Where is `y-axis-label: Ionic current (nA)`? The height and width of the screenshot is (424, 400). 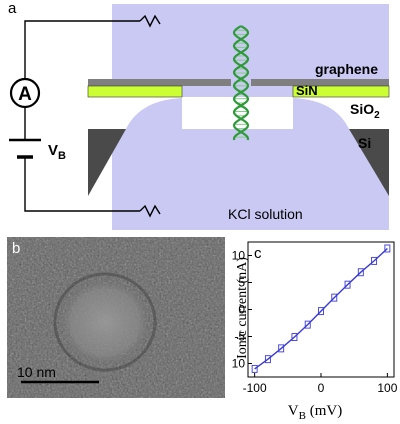
y-axis-label: Ionic current (nA) is located at coordinates (242, 308).